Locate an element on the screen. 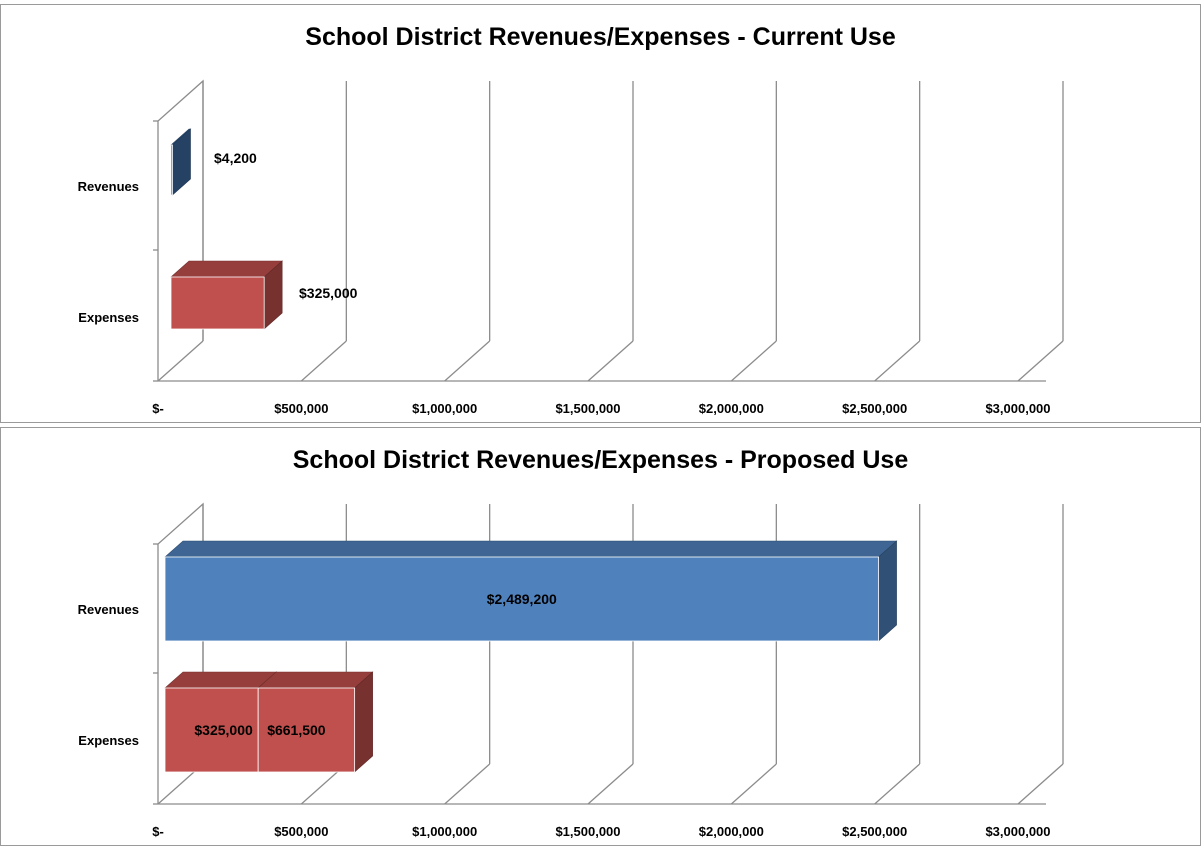  bar-expenses-part2-side is located at coordinates (363, 722).